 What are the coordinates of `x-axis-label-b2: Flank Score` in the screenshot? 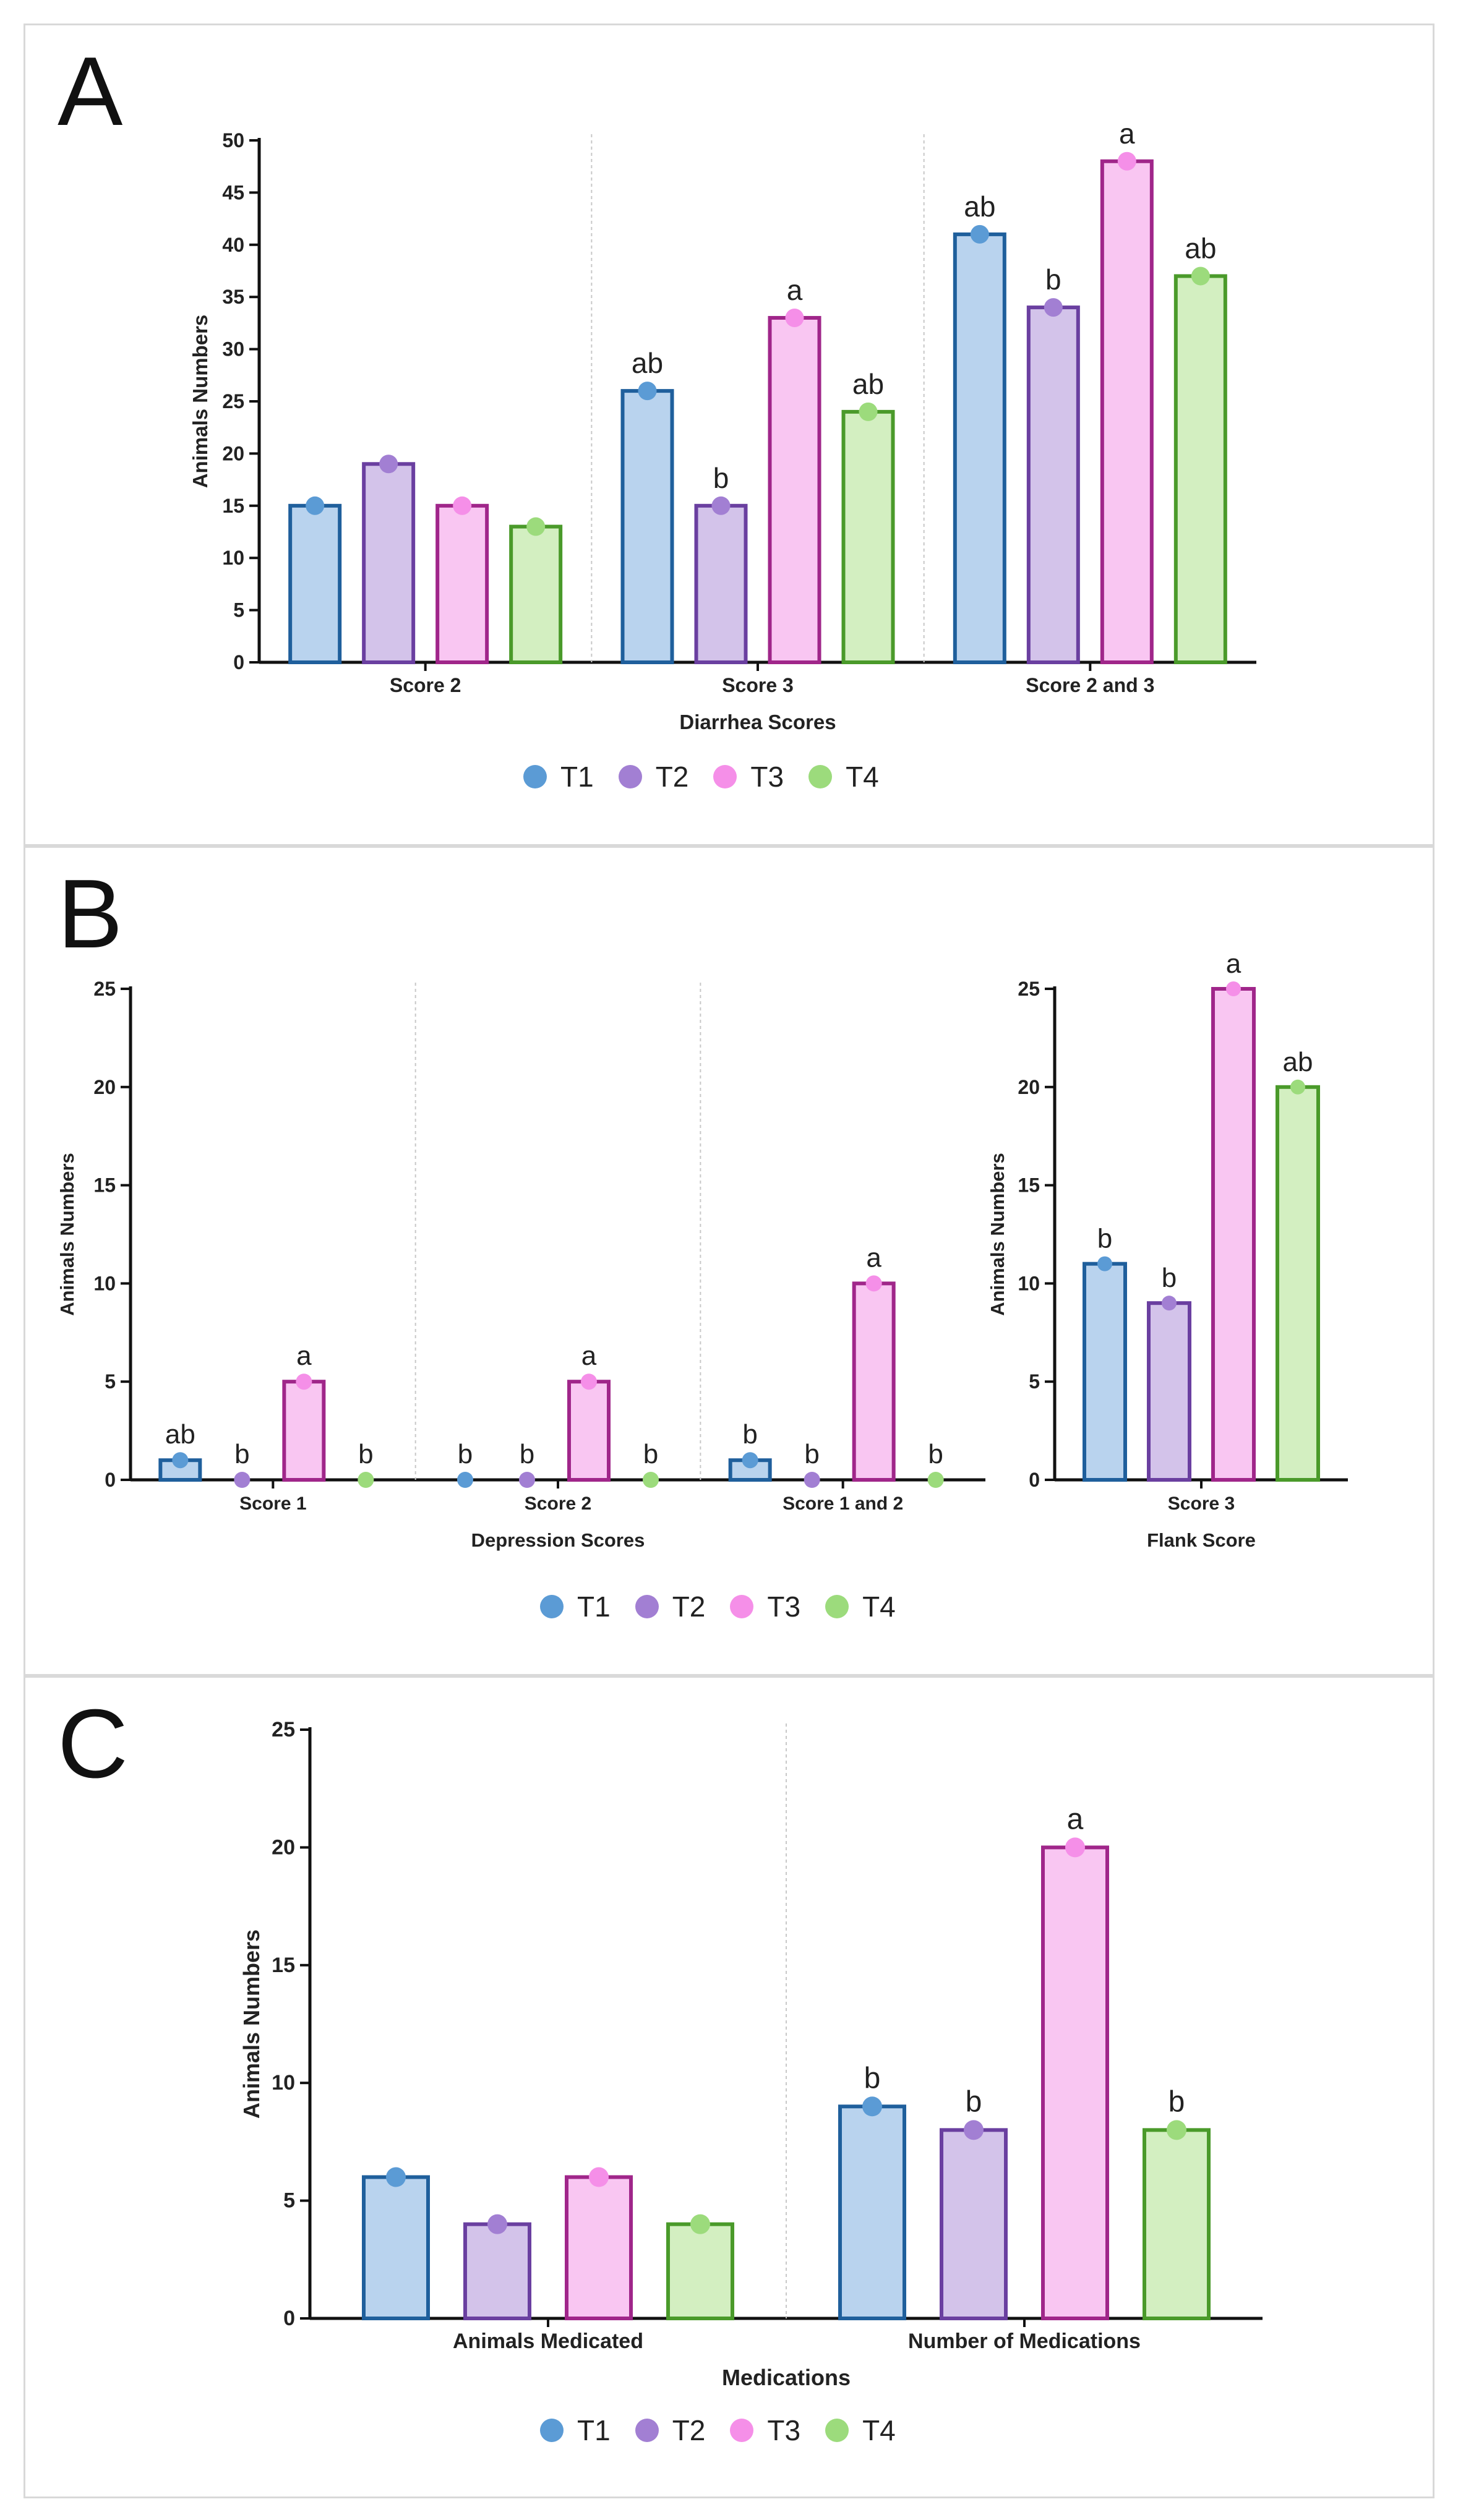 It's located at (1201, 1540).